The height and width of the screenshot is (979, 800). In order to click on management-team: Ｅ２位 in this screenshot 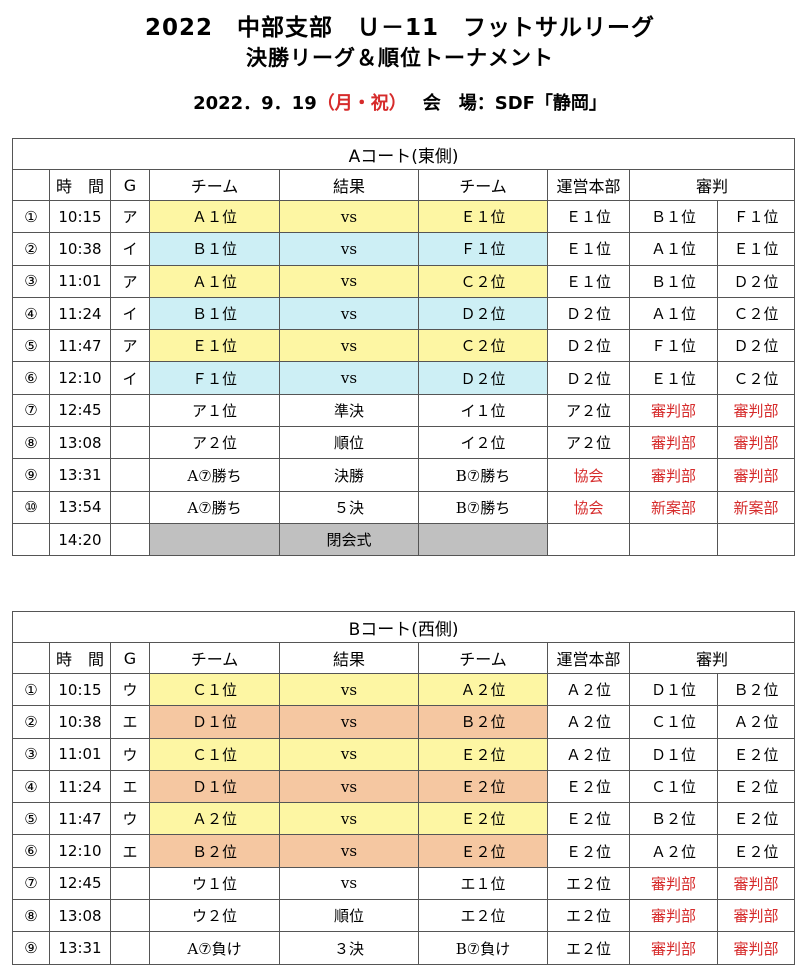, I will do `click(588, 851)`.